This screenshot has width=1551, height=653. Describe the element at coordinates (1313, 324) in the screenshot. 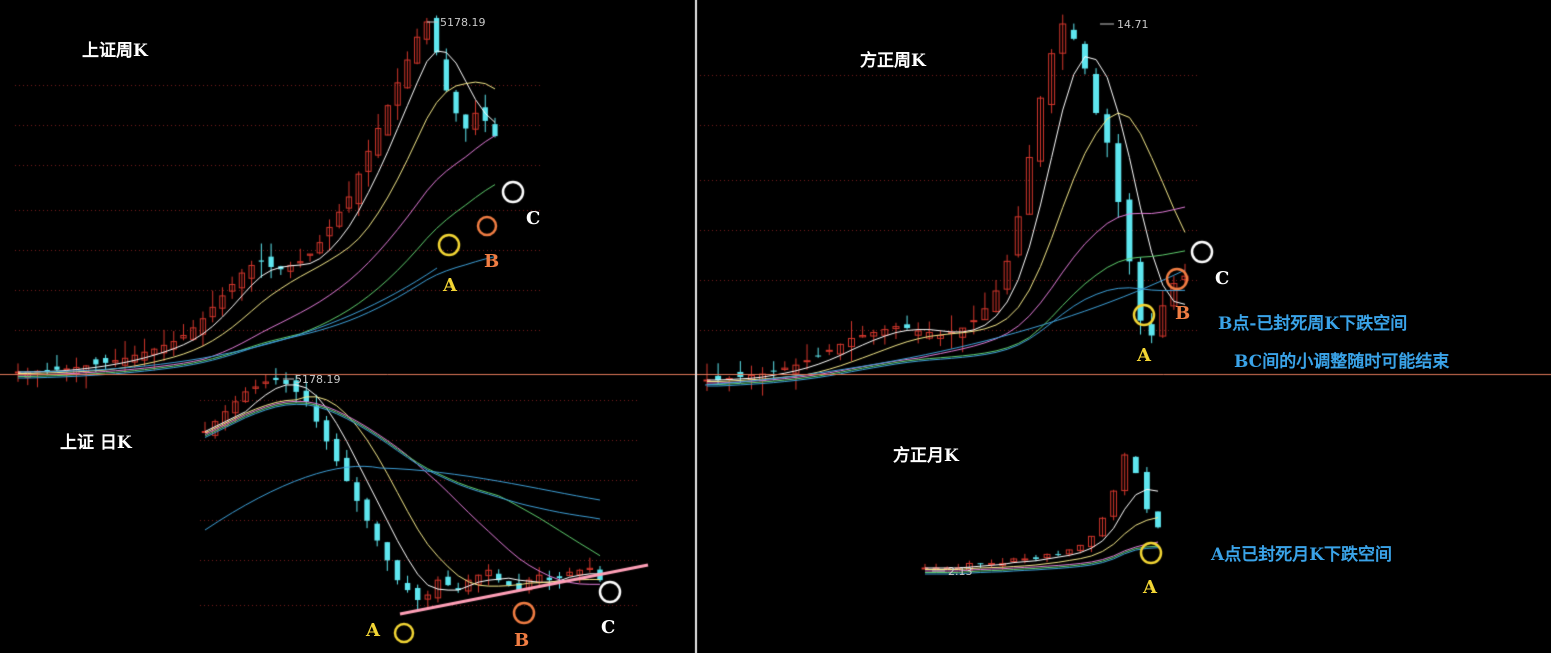

I see `note-fz-weekly-b: B点-已封死周K下跌空间` at that location.